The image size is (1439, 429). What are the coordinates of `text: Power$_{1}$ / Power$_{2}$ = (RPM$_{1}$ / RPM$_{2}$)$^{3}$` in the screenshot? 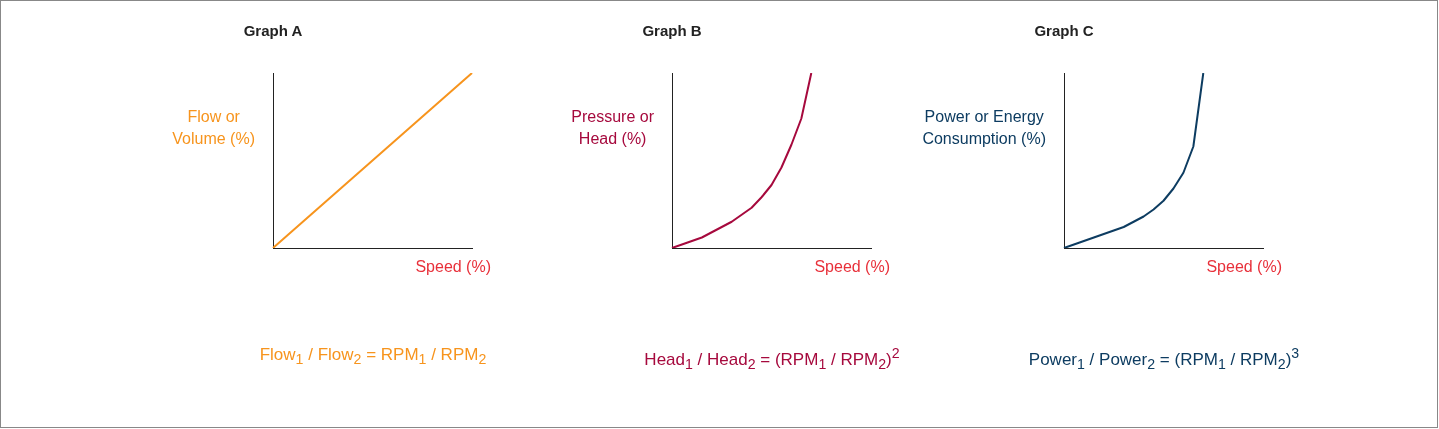 It's located at (1164, 359).